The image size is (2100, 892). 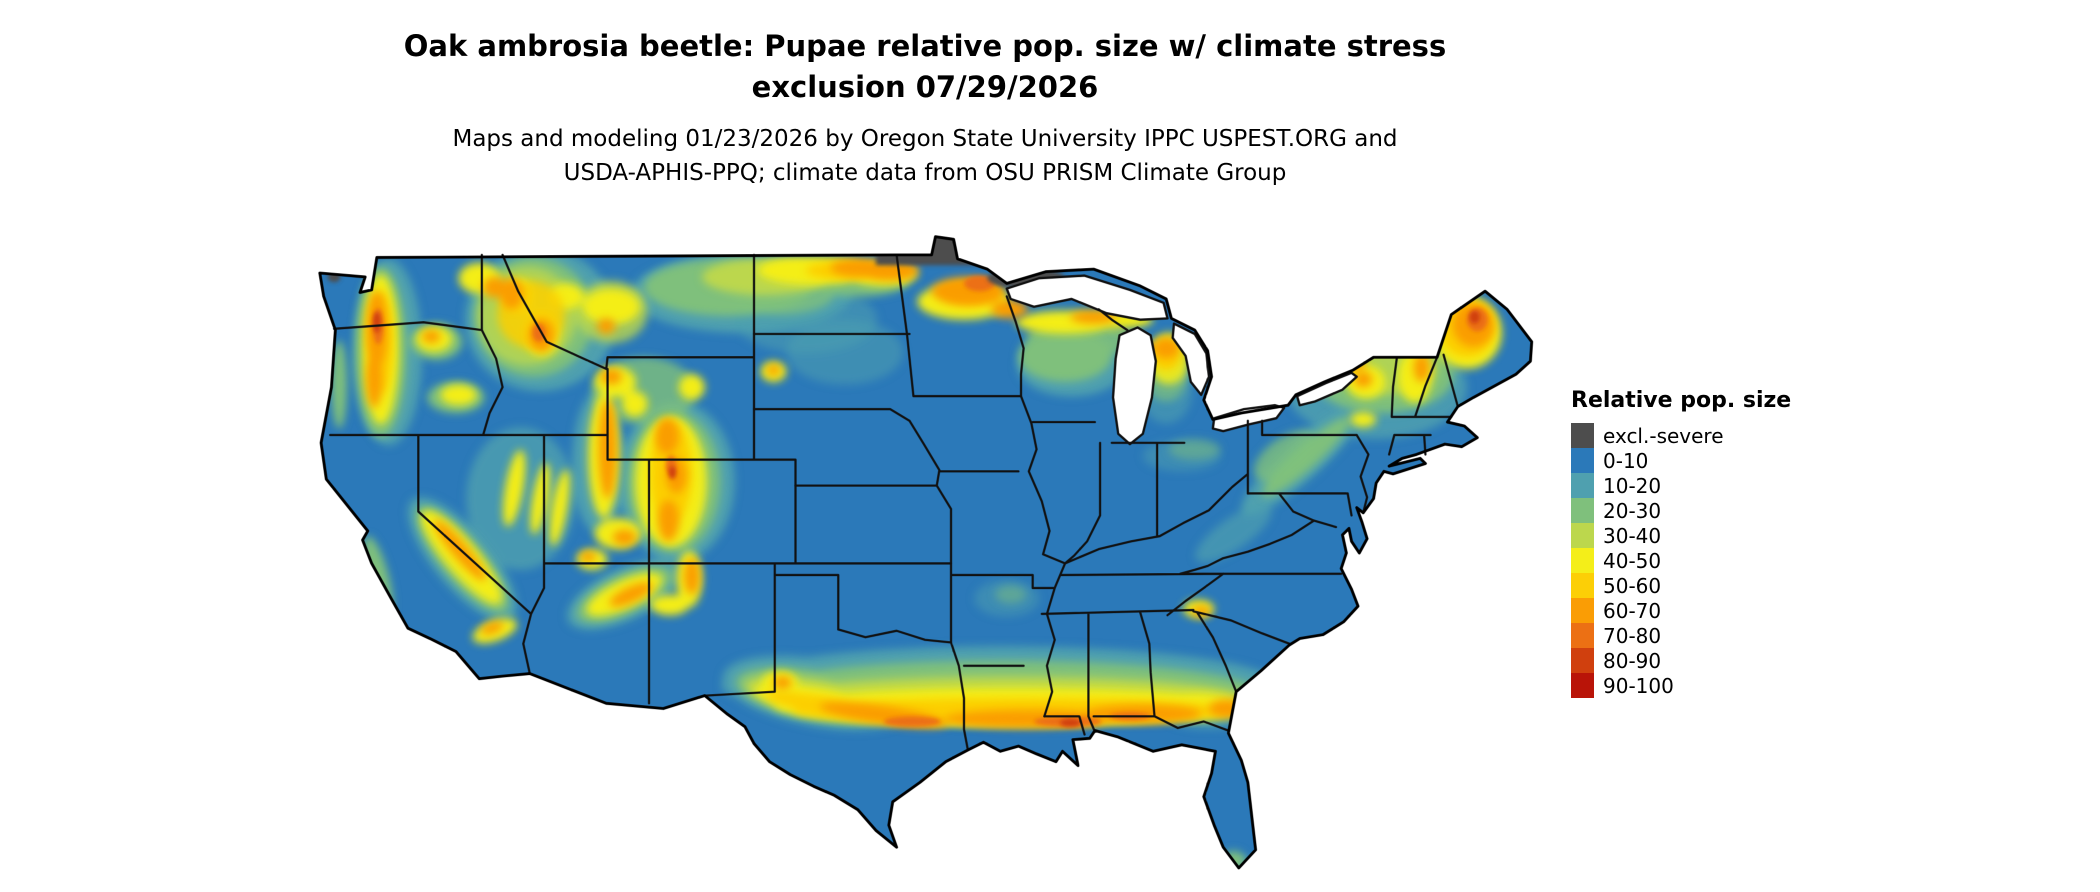 What do you see at coordinates (1632, 635) in the screenshot?
I see `legend-label: 70-80` at bounding box center [1632, 635].